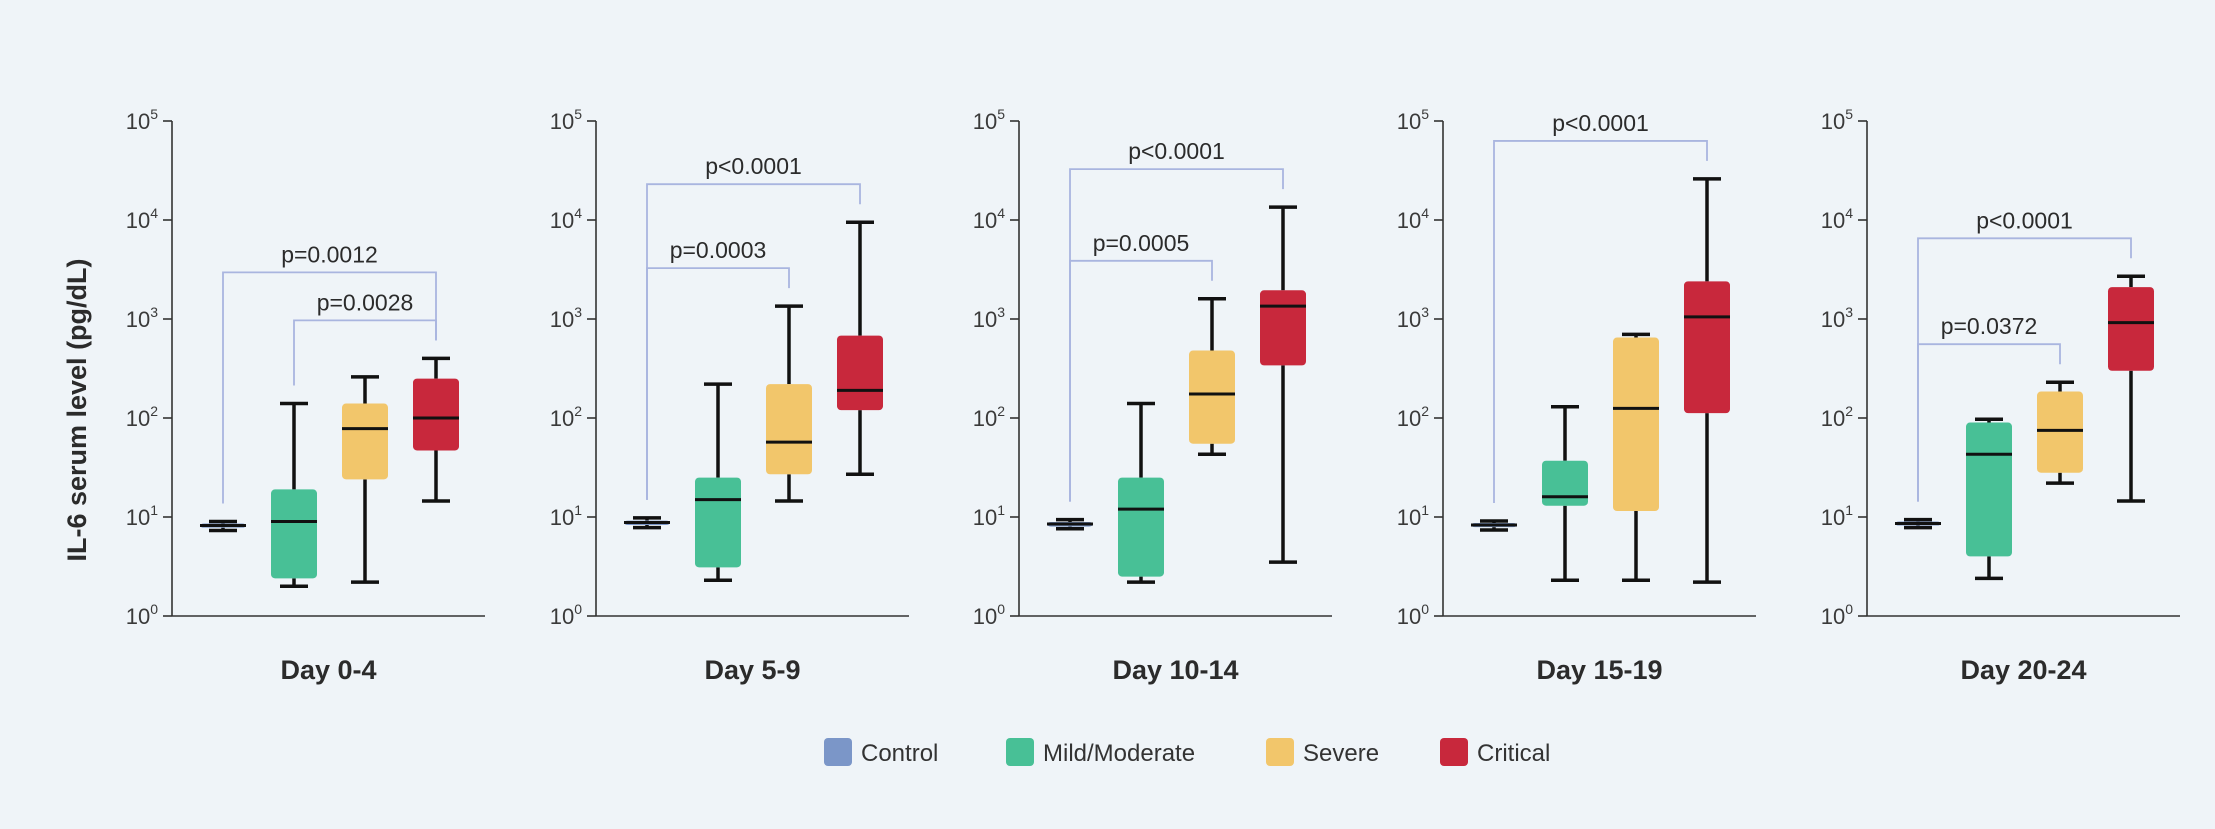 Image resolution: width=2215 pixels, height=829 pixels. Describe the element at coordinates (1141, 243) in the screenshot. I see `p-value-label: p=0.0005` at that location.